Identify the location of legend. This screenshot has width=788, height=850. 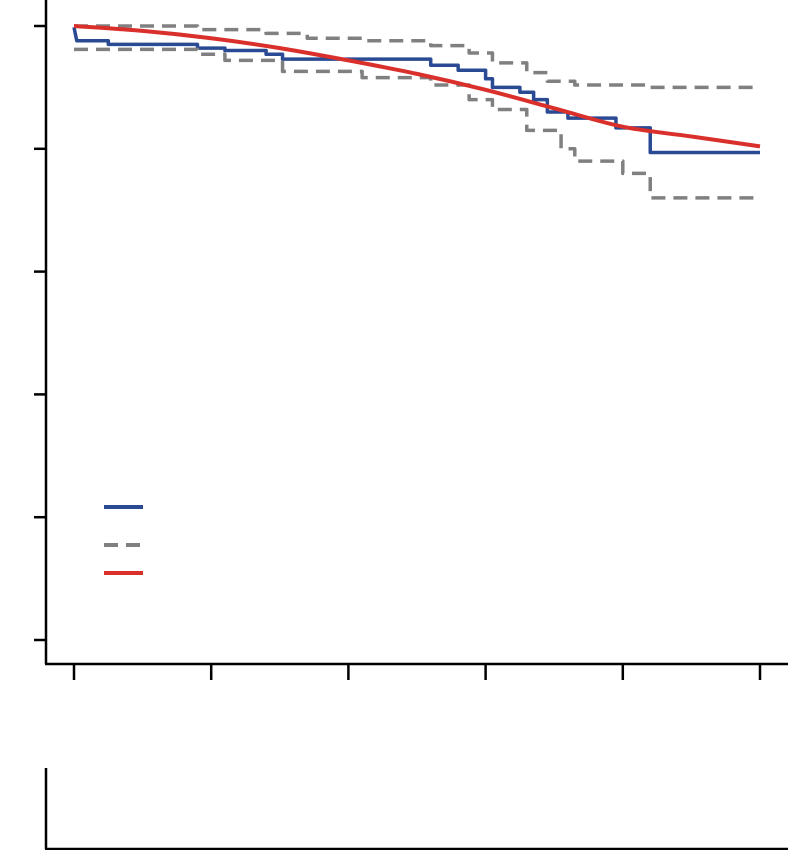
(123, 540).